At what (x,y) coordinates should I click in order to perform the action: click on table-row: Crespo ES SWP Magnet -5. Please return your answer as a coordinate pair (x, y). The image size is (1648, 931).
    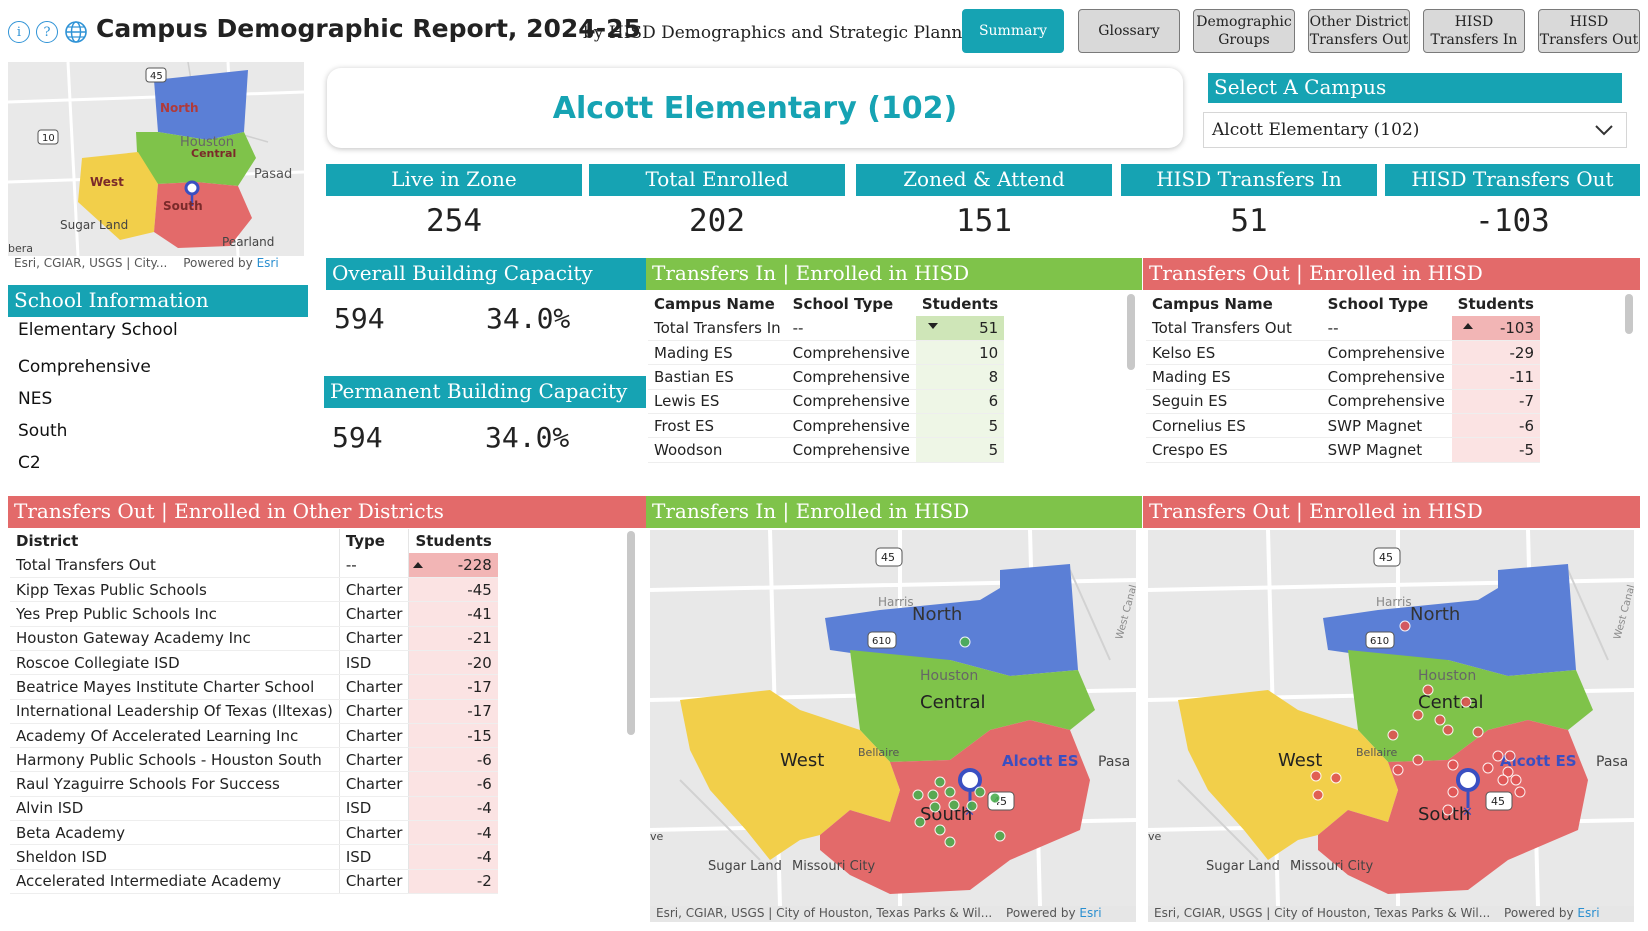
    Looking at the image, I should click on (1343, 450).